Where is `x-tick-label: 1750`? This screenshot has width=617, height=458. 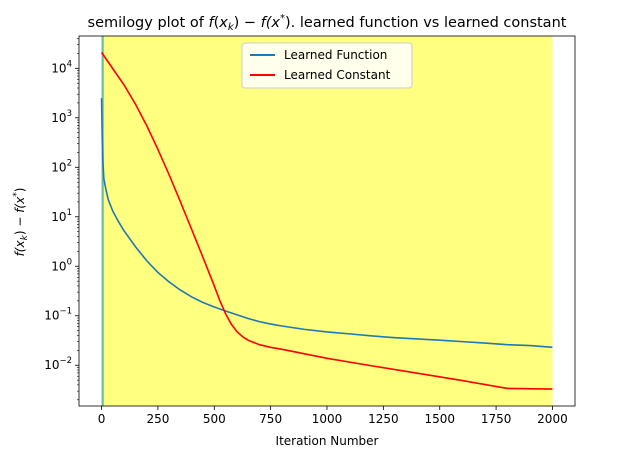 x-tick-label: 1750 is located at coordinates (496, 419).